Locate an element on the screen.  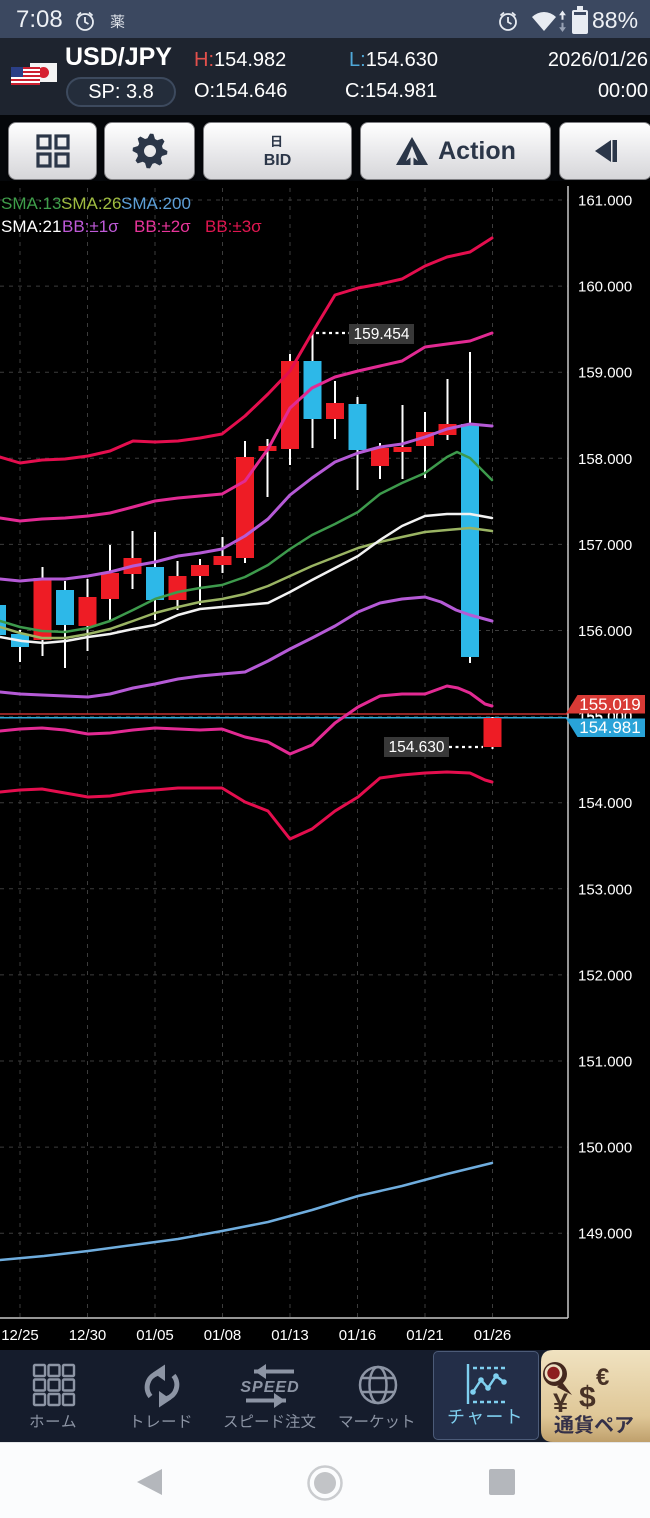
svg-text: 159.000 is located at coordinates (605, 373).